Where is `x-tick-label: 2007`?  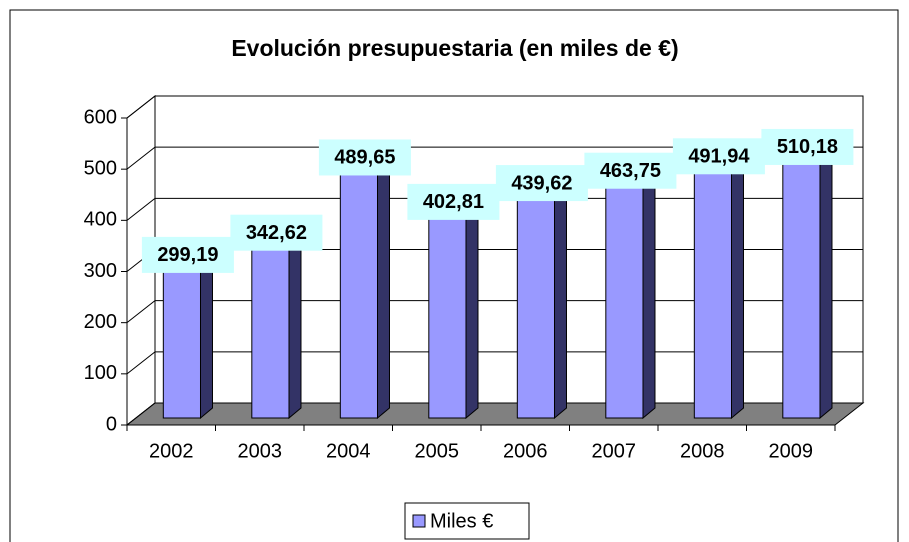 x-tick-label: 2007 is located at coordinates (614, 451).